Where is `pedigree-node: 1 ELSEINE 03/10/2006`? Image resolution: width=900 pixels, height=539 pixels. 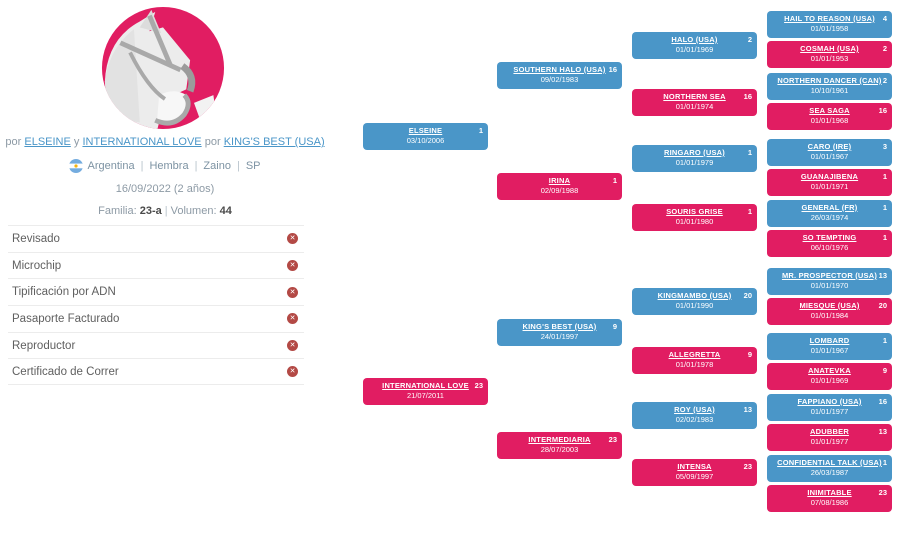
pedigree-node: 1 ELSEINE 03/10/2006 is located at coordinates (425, 136).